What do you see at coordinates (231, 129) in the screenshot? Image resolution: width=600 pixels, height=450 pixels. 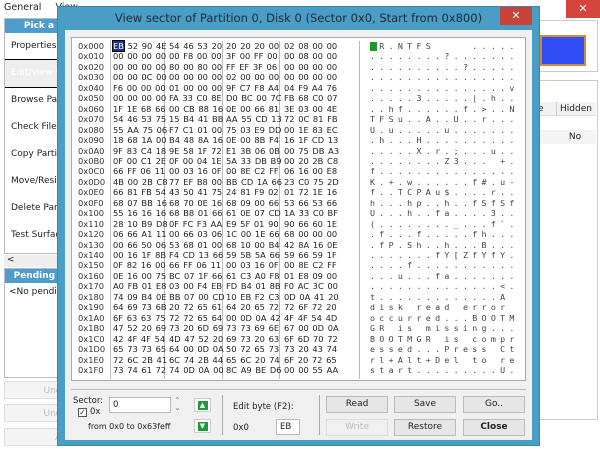 I see `hex-byte: 75` at bounding box center [231, 129].